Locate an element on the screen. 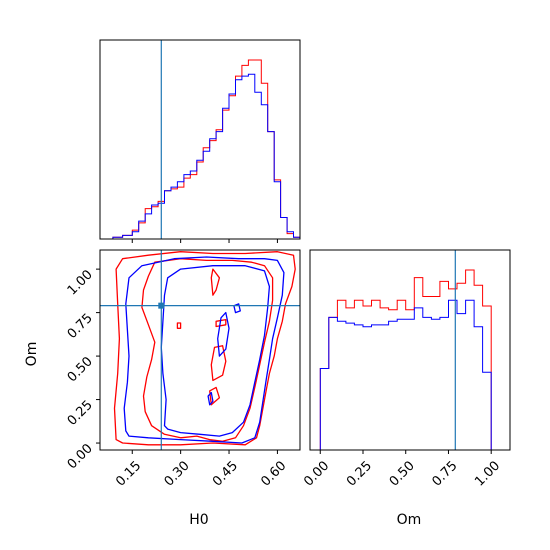  om-hist-xtick-label: 0.75 is located at coordinates (444, 473).